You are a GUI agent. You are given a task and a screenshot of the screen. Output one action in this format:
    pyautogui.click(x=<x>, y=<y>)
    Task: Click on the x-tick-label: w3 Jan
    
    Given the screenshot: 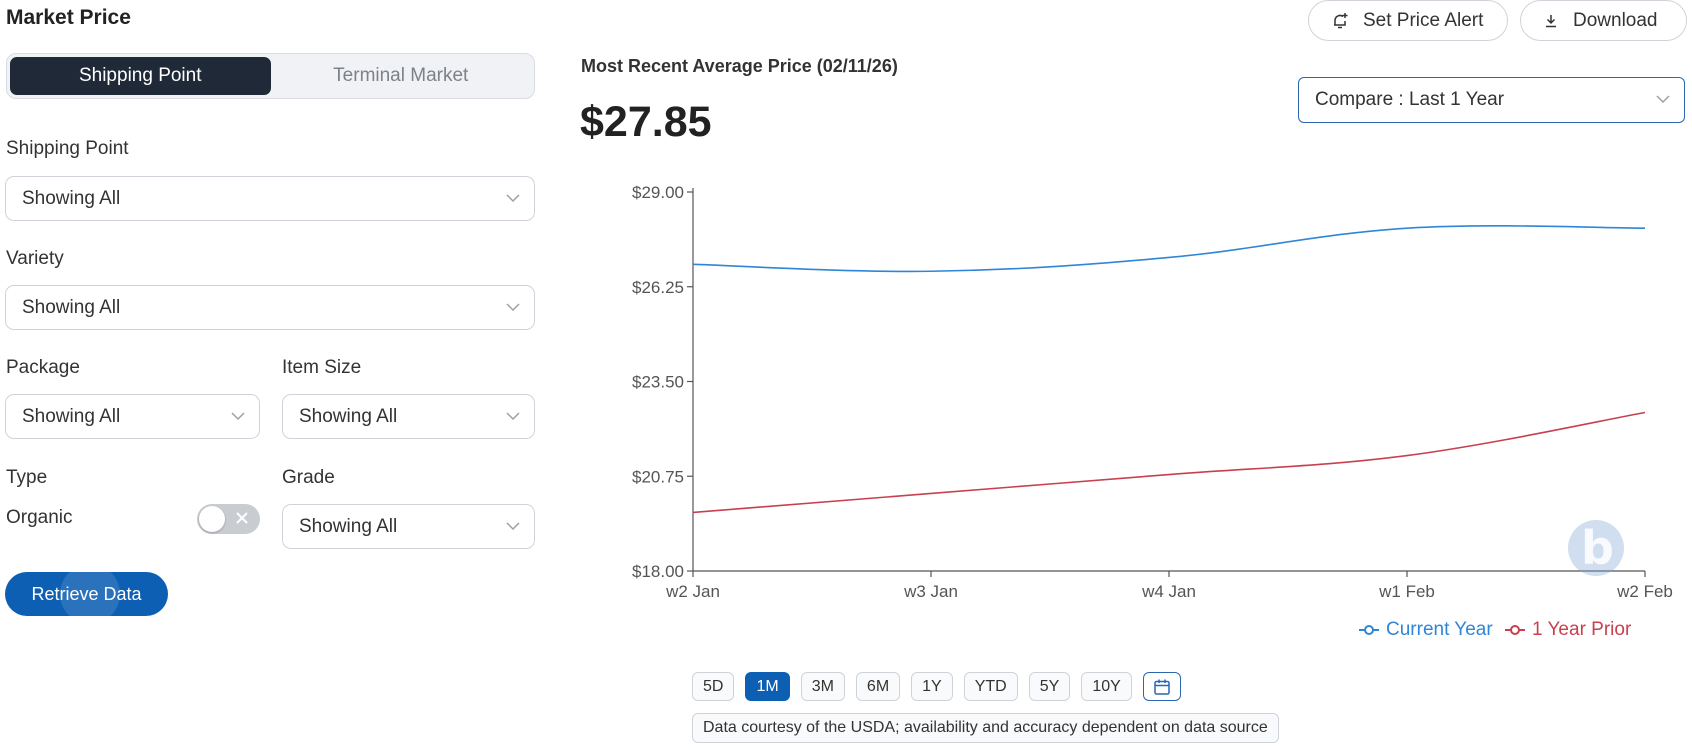 What is the action you would take?
    pyautogui.click(x=930, y=591)
    